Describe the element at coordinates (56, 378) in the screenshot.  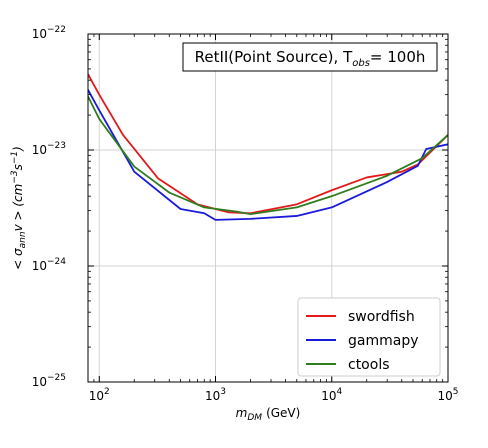
I see `y-tick-label-exponent: −25` at that location.